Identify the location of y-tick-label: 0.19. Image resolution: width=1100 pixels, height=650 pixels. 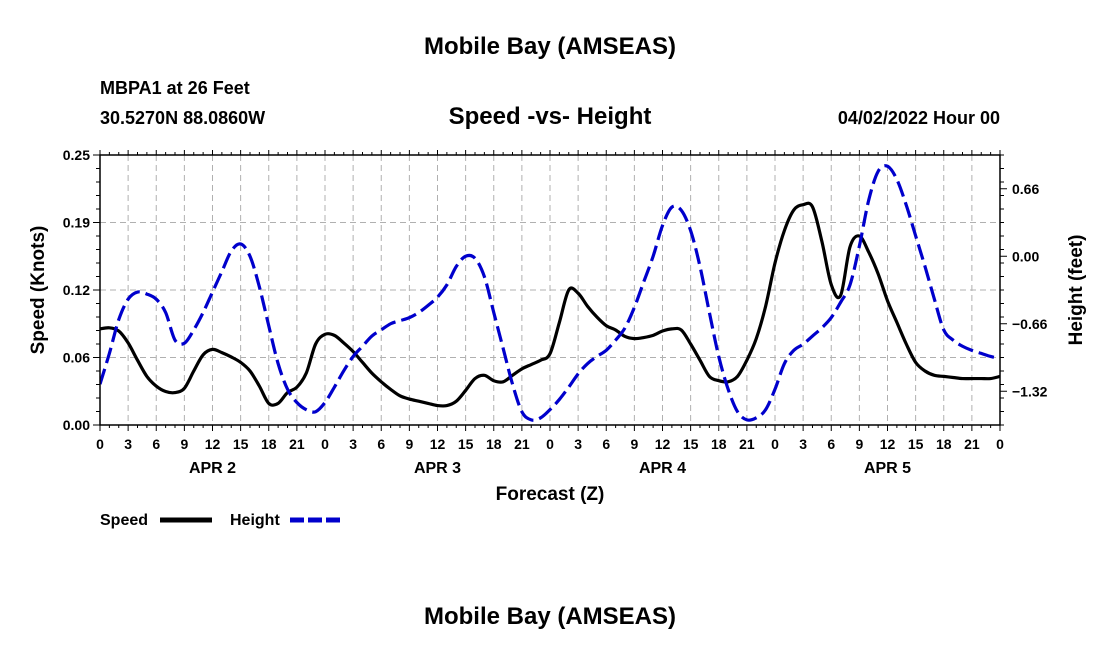
(76, 223).